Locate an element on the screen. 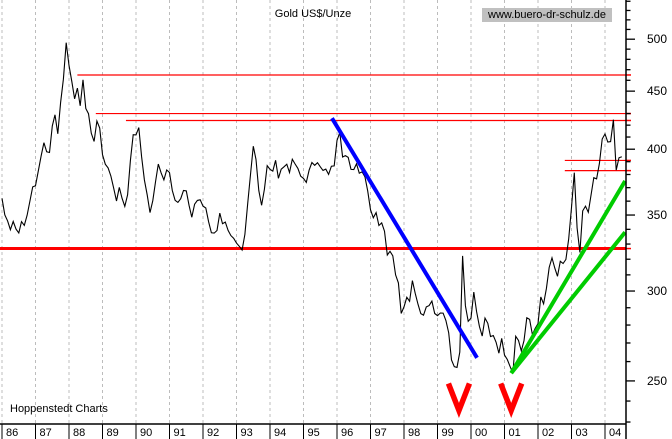 This screenshot has width=672, height=439. chart-title: Gold US$/Unze is located at coordinates (313, 14).